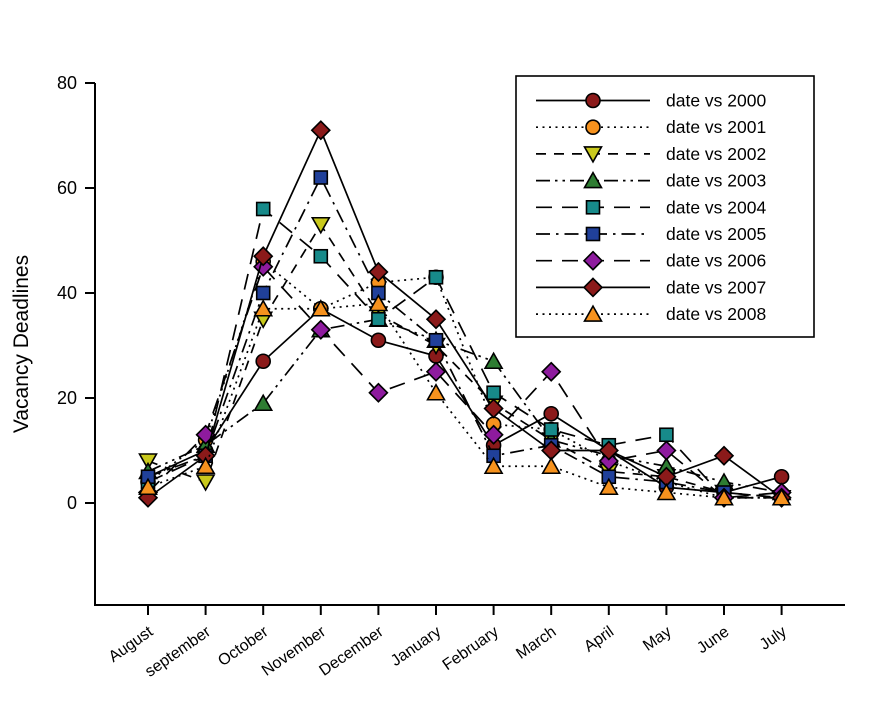 The width and height of the screenshot is (886, 723). Describe the element at coordinates (651, 314) in the screenshot. I see `legend-item-2008: date vs 2008` at that location.